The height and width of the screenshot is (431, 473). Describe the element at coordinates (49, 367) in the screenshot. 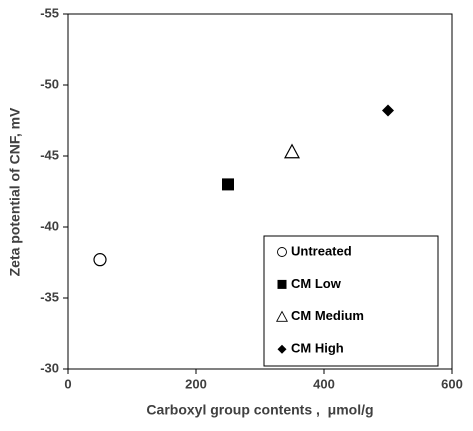

I see `y-tick-label: -30` at that location.